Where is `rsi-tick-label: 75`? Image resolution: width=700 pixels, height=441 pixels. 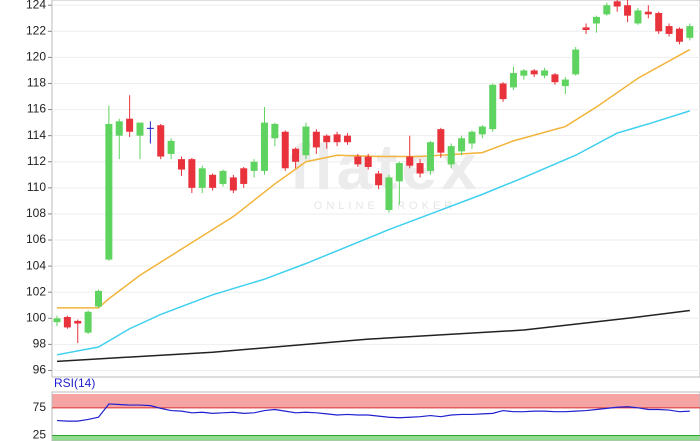 rsi-tick-label: 75 is located at coordinates (40, 407).